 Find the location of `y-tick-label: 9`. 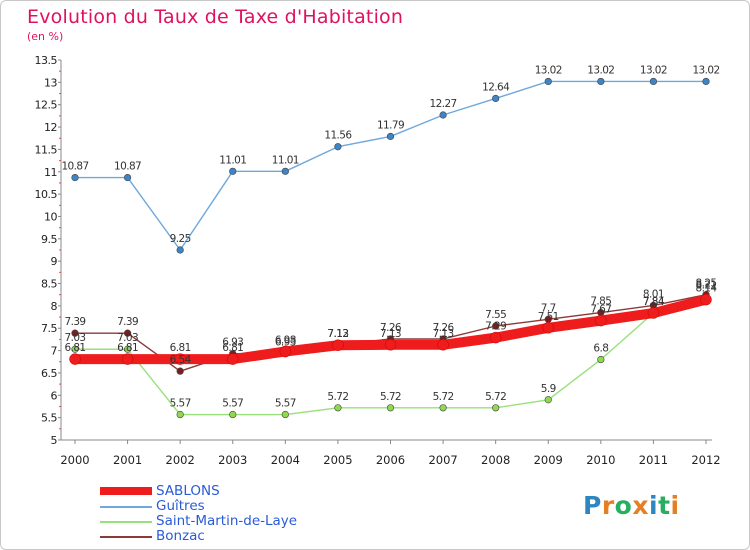

y-tick-label: 9 is located at coordinates (54, 261).